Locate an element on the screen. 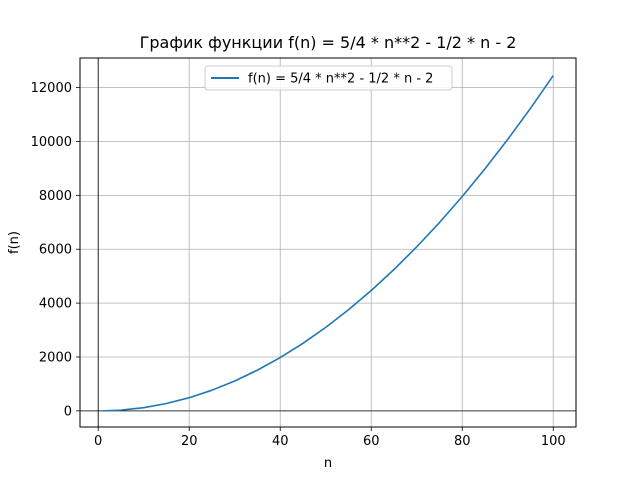 The height and width of the screenshot is (484, 640). legend-box is located at coordinates (328, 78).